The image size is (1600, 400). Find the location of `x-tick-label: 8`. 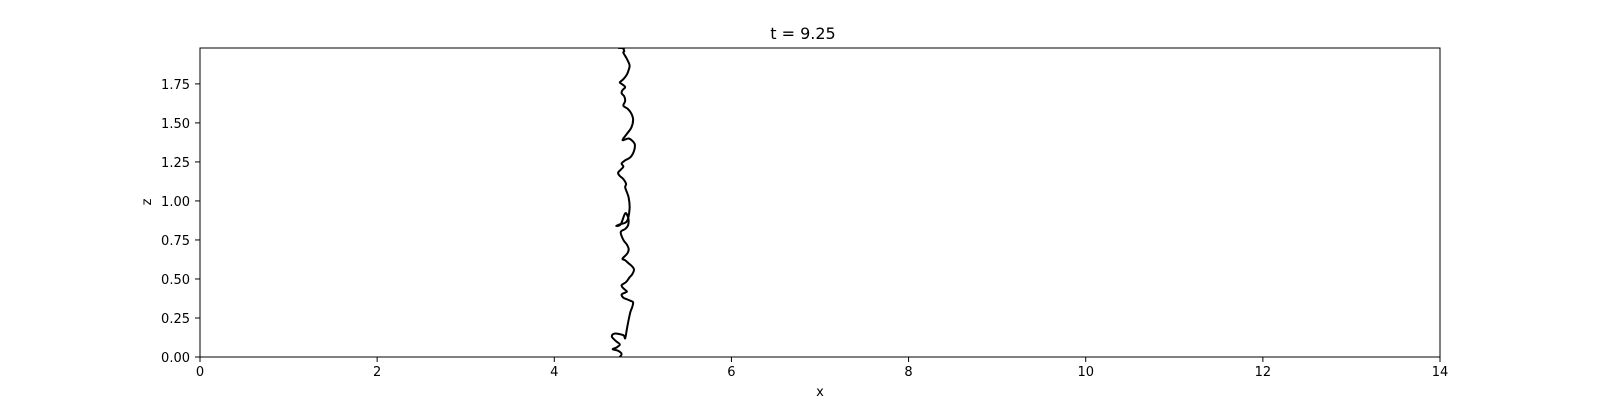

x-tick-label: 8 is located at coordinates (908, 372).